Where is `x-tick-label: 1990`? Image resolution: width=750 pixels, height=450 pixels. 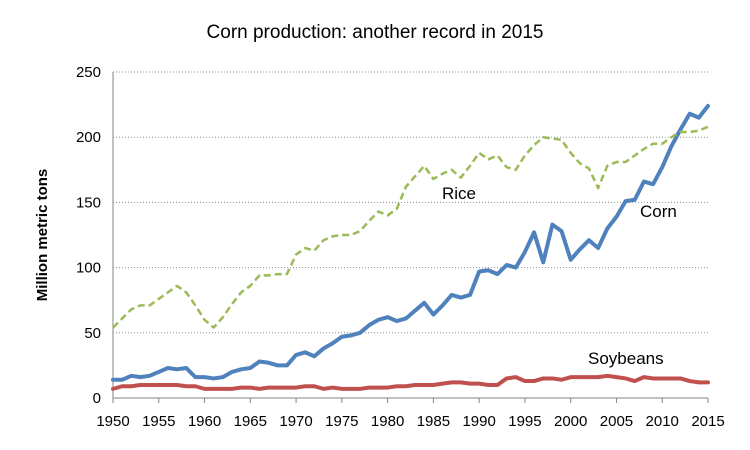 x-tick-label: 1990 is located at coordinates (478, 421).